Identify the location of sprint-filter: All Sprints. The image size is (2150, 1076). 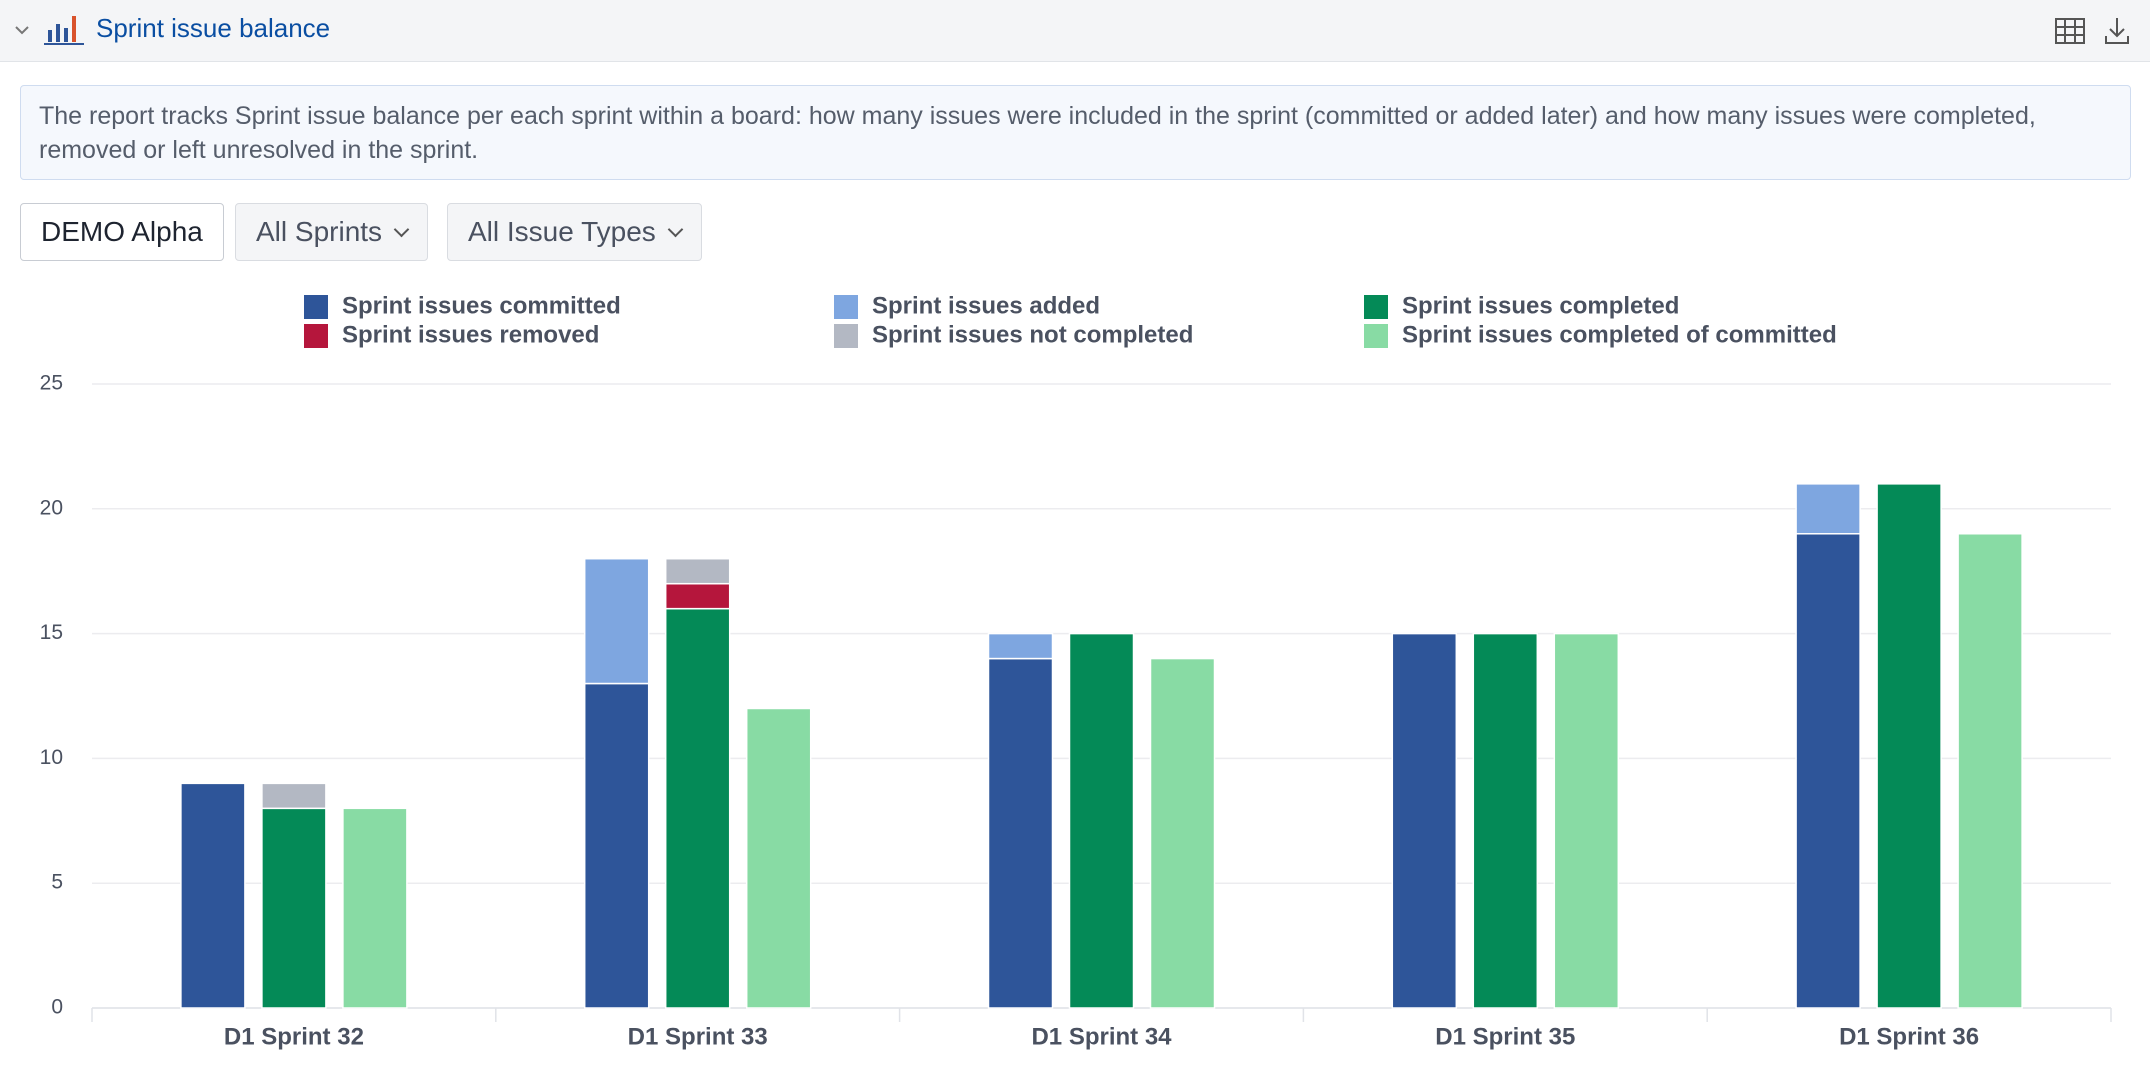
(332, 232).